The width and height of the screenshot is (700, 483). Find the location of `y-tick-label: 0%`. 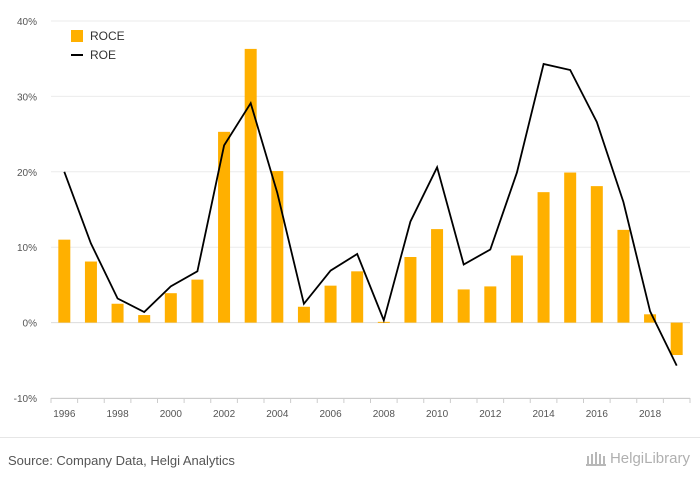

y-tick-label: 0% is located at coordinates (30, 324).